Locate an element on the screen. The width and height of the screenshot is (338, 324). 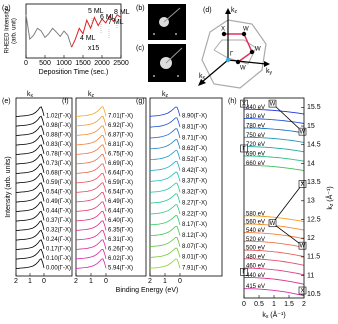
spectrum-label: 8.71(Γ-X) is located at coordinates (194, 138).